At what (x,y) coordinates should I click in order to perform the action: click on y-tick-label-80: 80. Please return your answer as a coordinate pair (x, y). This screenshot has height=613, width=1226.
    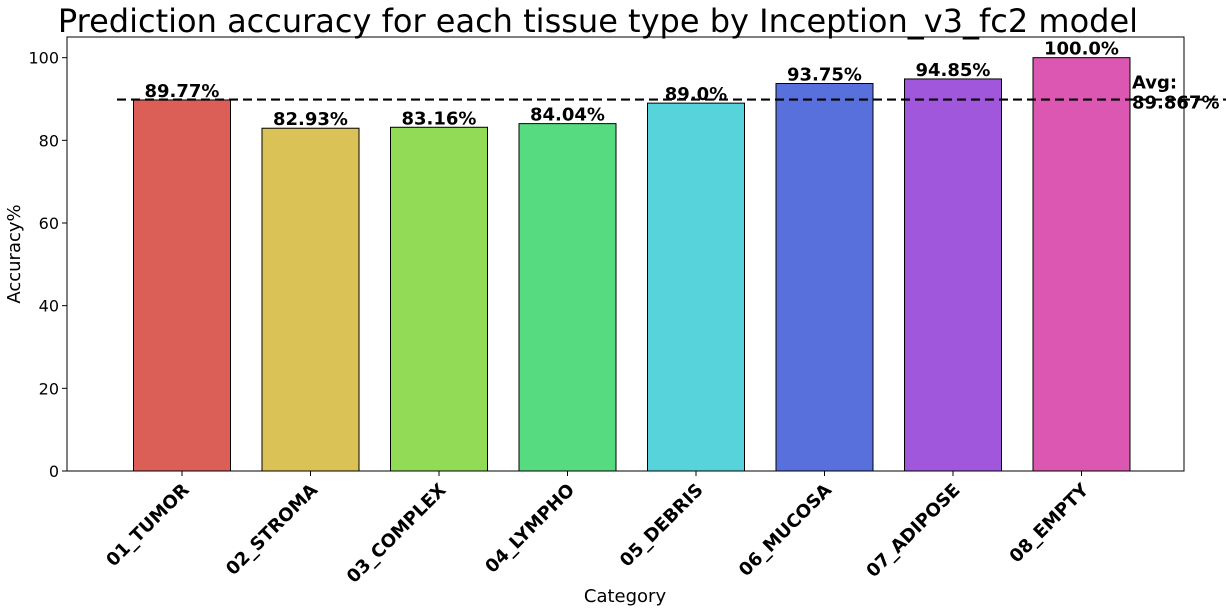
    Looking at the image, I should click on (49, 140).